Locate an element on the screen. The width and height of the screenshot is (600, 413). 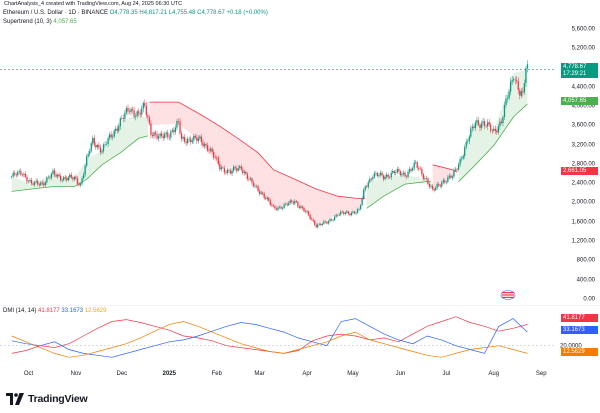
adx-value: 12.5629 is located at coordinates (95, 311).